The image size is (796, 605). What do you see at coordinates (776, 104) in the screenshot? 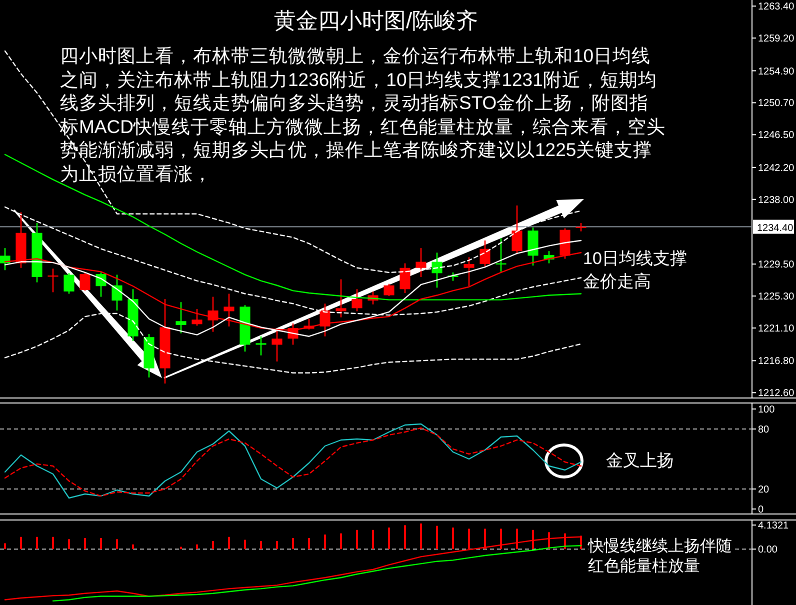
I see `y-tick-label: 1250.70` at bounding box center [776, 104].